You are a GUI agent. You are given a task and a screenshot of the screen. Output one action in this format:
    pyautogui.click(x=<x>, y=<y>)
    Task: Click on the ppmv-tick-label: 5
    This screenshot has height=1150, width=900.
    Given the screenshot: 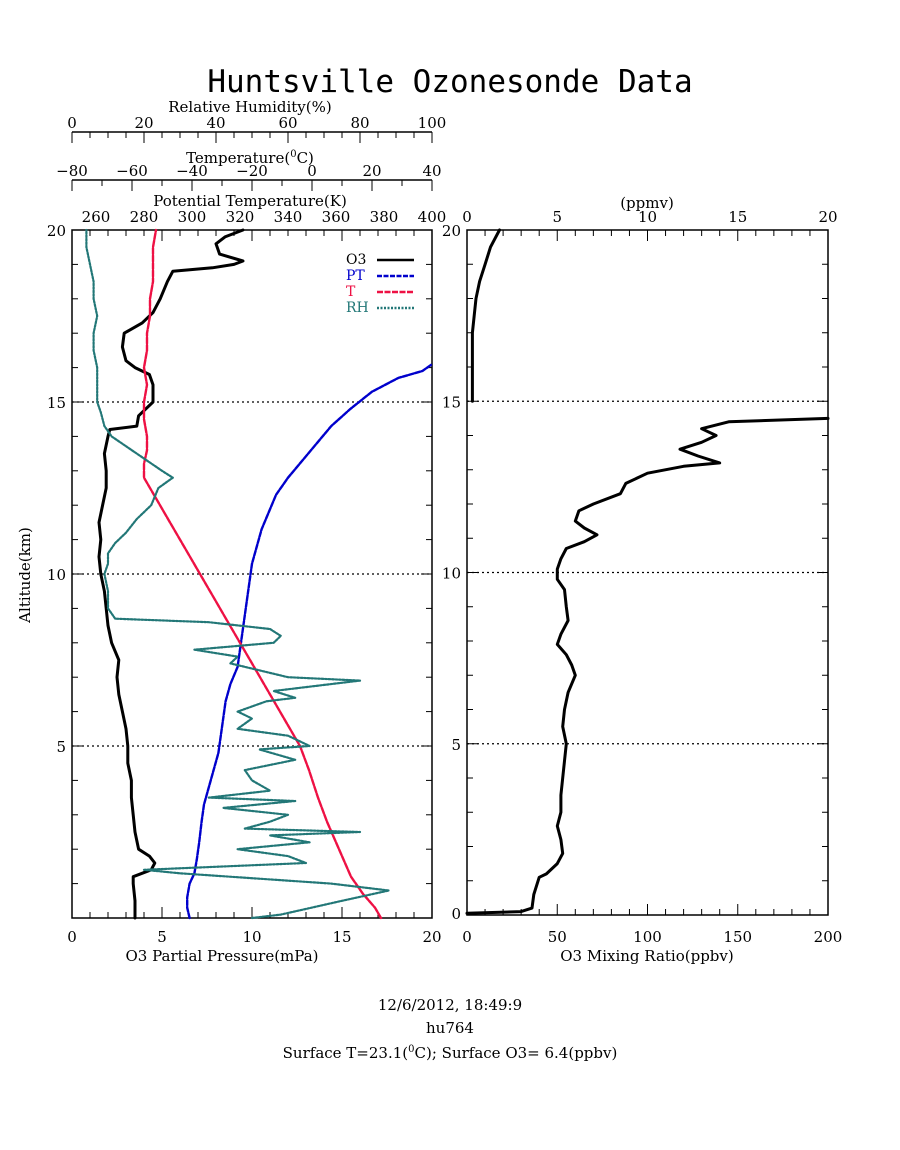 What is the action you would take?
    pyautogui.click(x=557, y=217)
    